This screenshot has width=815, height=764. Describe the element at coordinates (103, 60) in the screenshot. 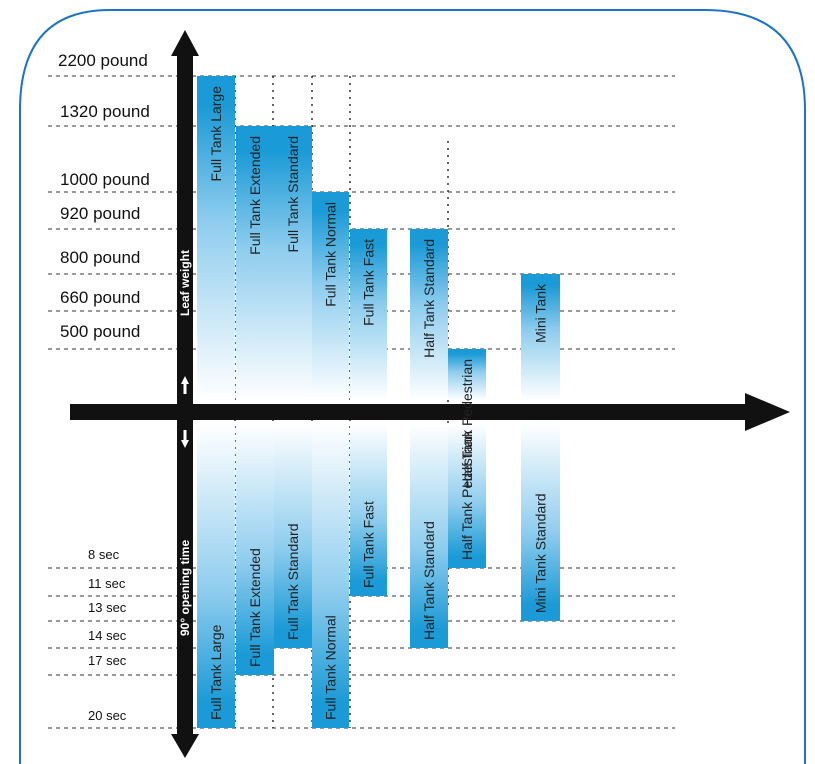

I see `weight-tick-label: 2200 pound` at that location.